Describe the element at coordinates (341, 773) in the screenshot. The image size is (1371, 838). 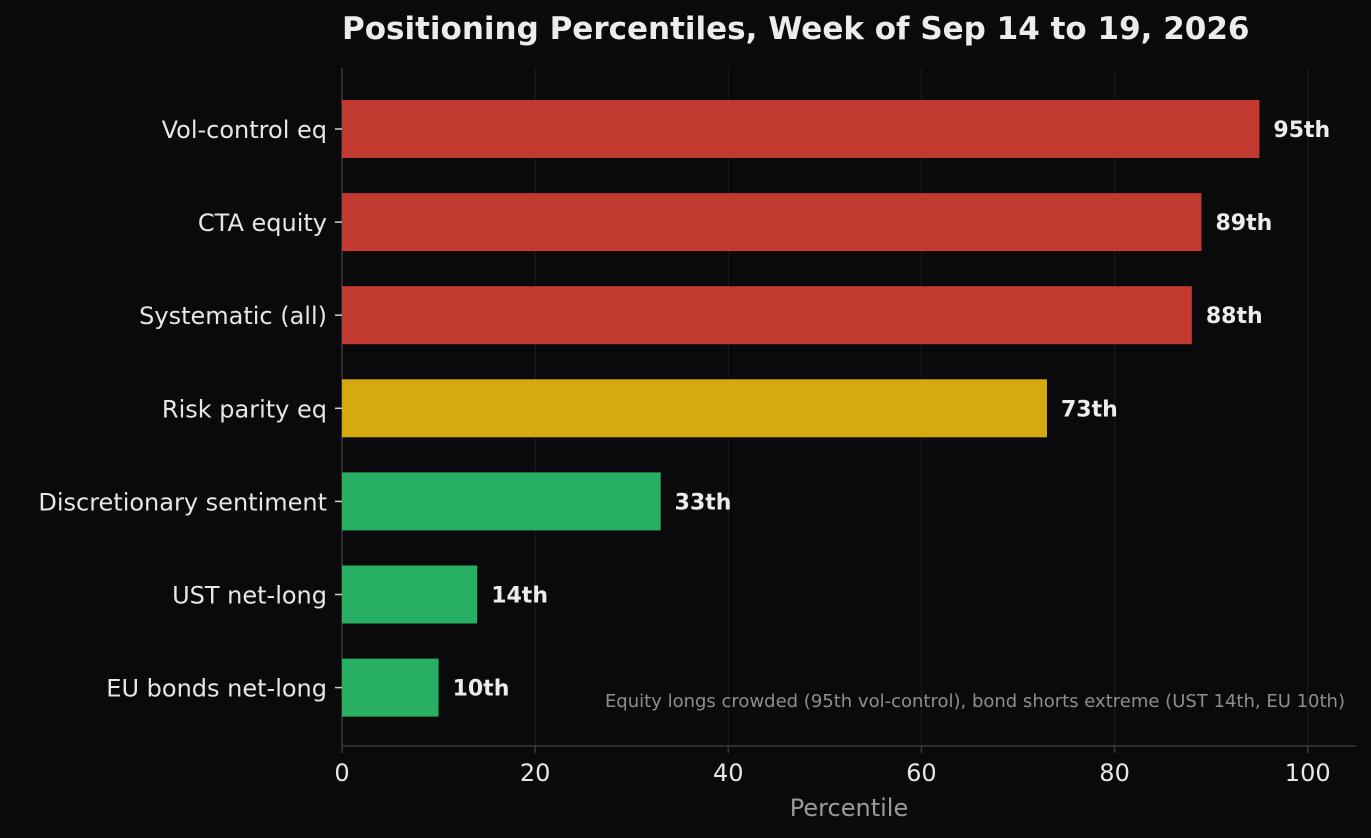
I see `x-tick-label-0: 0` at that location.